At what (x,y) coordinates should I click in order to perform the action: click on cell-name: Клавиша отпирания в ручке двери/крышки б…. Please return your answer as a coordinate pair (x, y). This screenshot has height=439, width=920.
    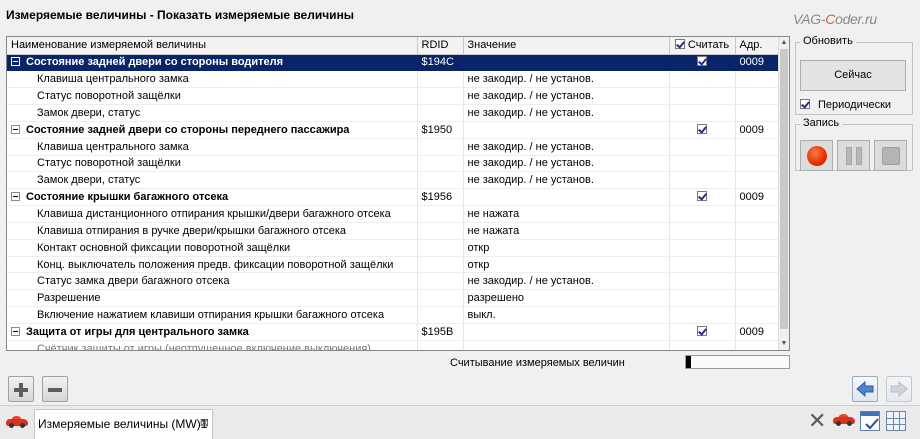
    Looking at the image, I should click on (212, 231).